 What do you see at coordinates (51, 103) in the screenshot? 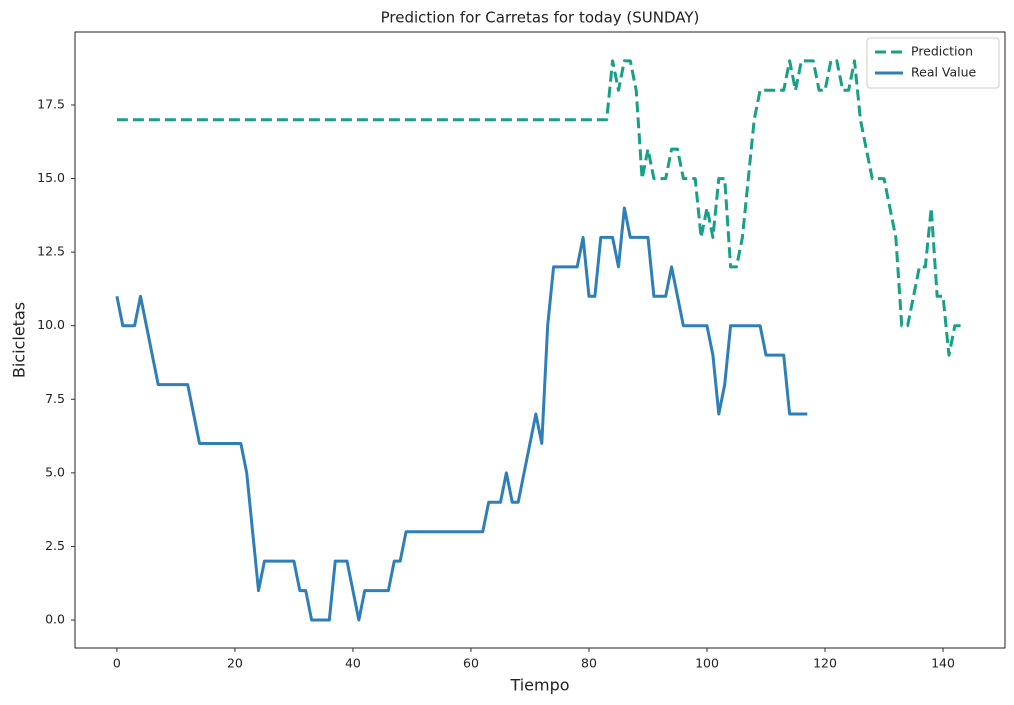
I see `y-tick-label: 17.5` at bounding box center [51, 103].